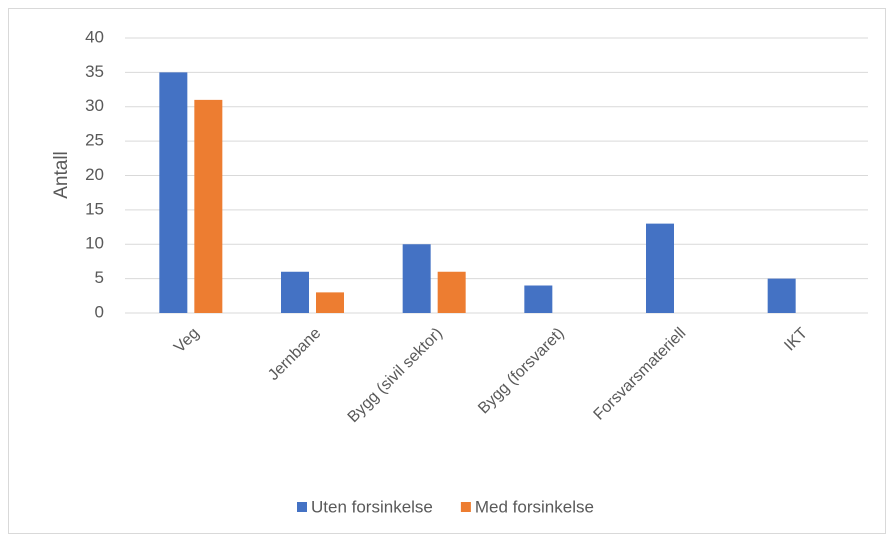  I want to click on legend-label: Med forsinkelse, so click(534, 506).